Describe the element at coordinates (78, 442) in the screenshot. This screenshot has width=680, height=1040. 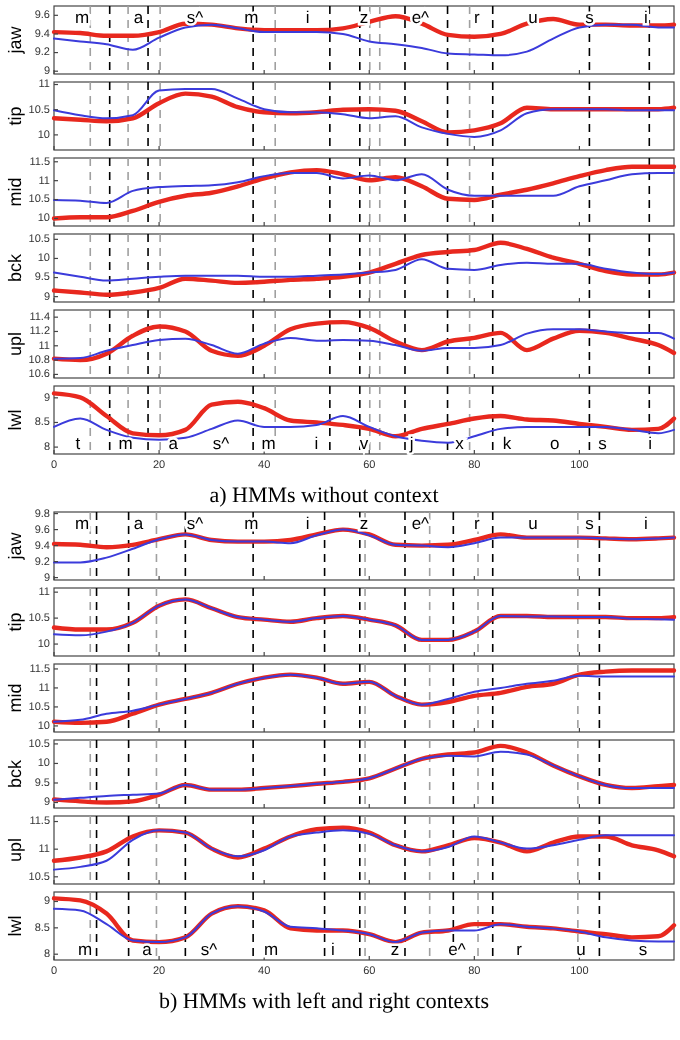
I see `annotation: t` at that location.